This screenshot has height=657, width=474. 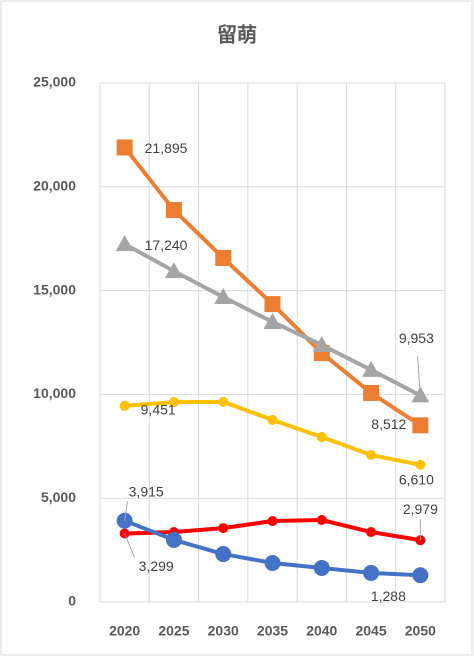 What do you see at coordinates (166, 245) in the screenshot?
I see `data-label: 17,240` at bounding box center [166, 245].